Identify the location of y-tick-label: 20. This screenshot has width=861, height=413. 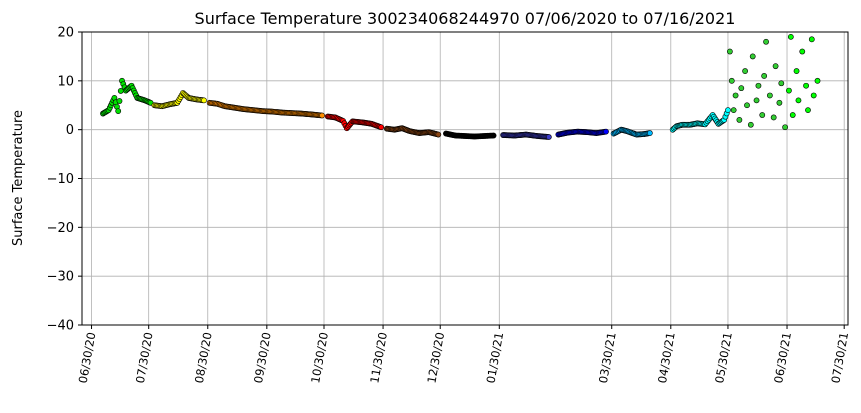
(65, 33).